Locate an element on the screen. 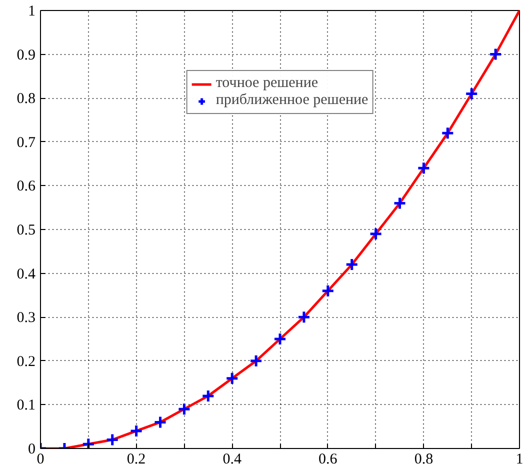 This screenshot has height=476, width=531. y-tick-label: 0.4 is located at coordinates (26, 274).